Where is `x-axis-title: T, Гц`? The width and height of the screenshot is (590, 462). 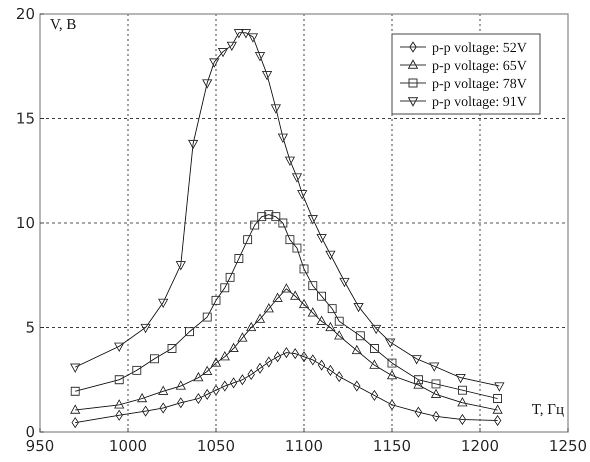 x-axis-title: T, Гц is located at coordinates (548, 410).